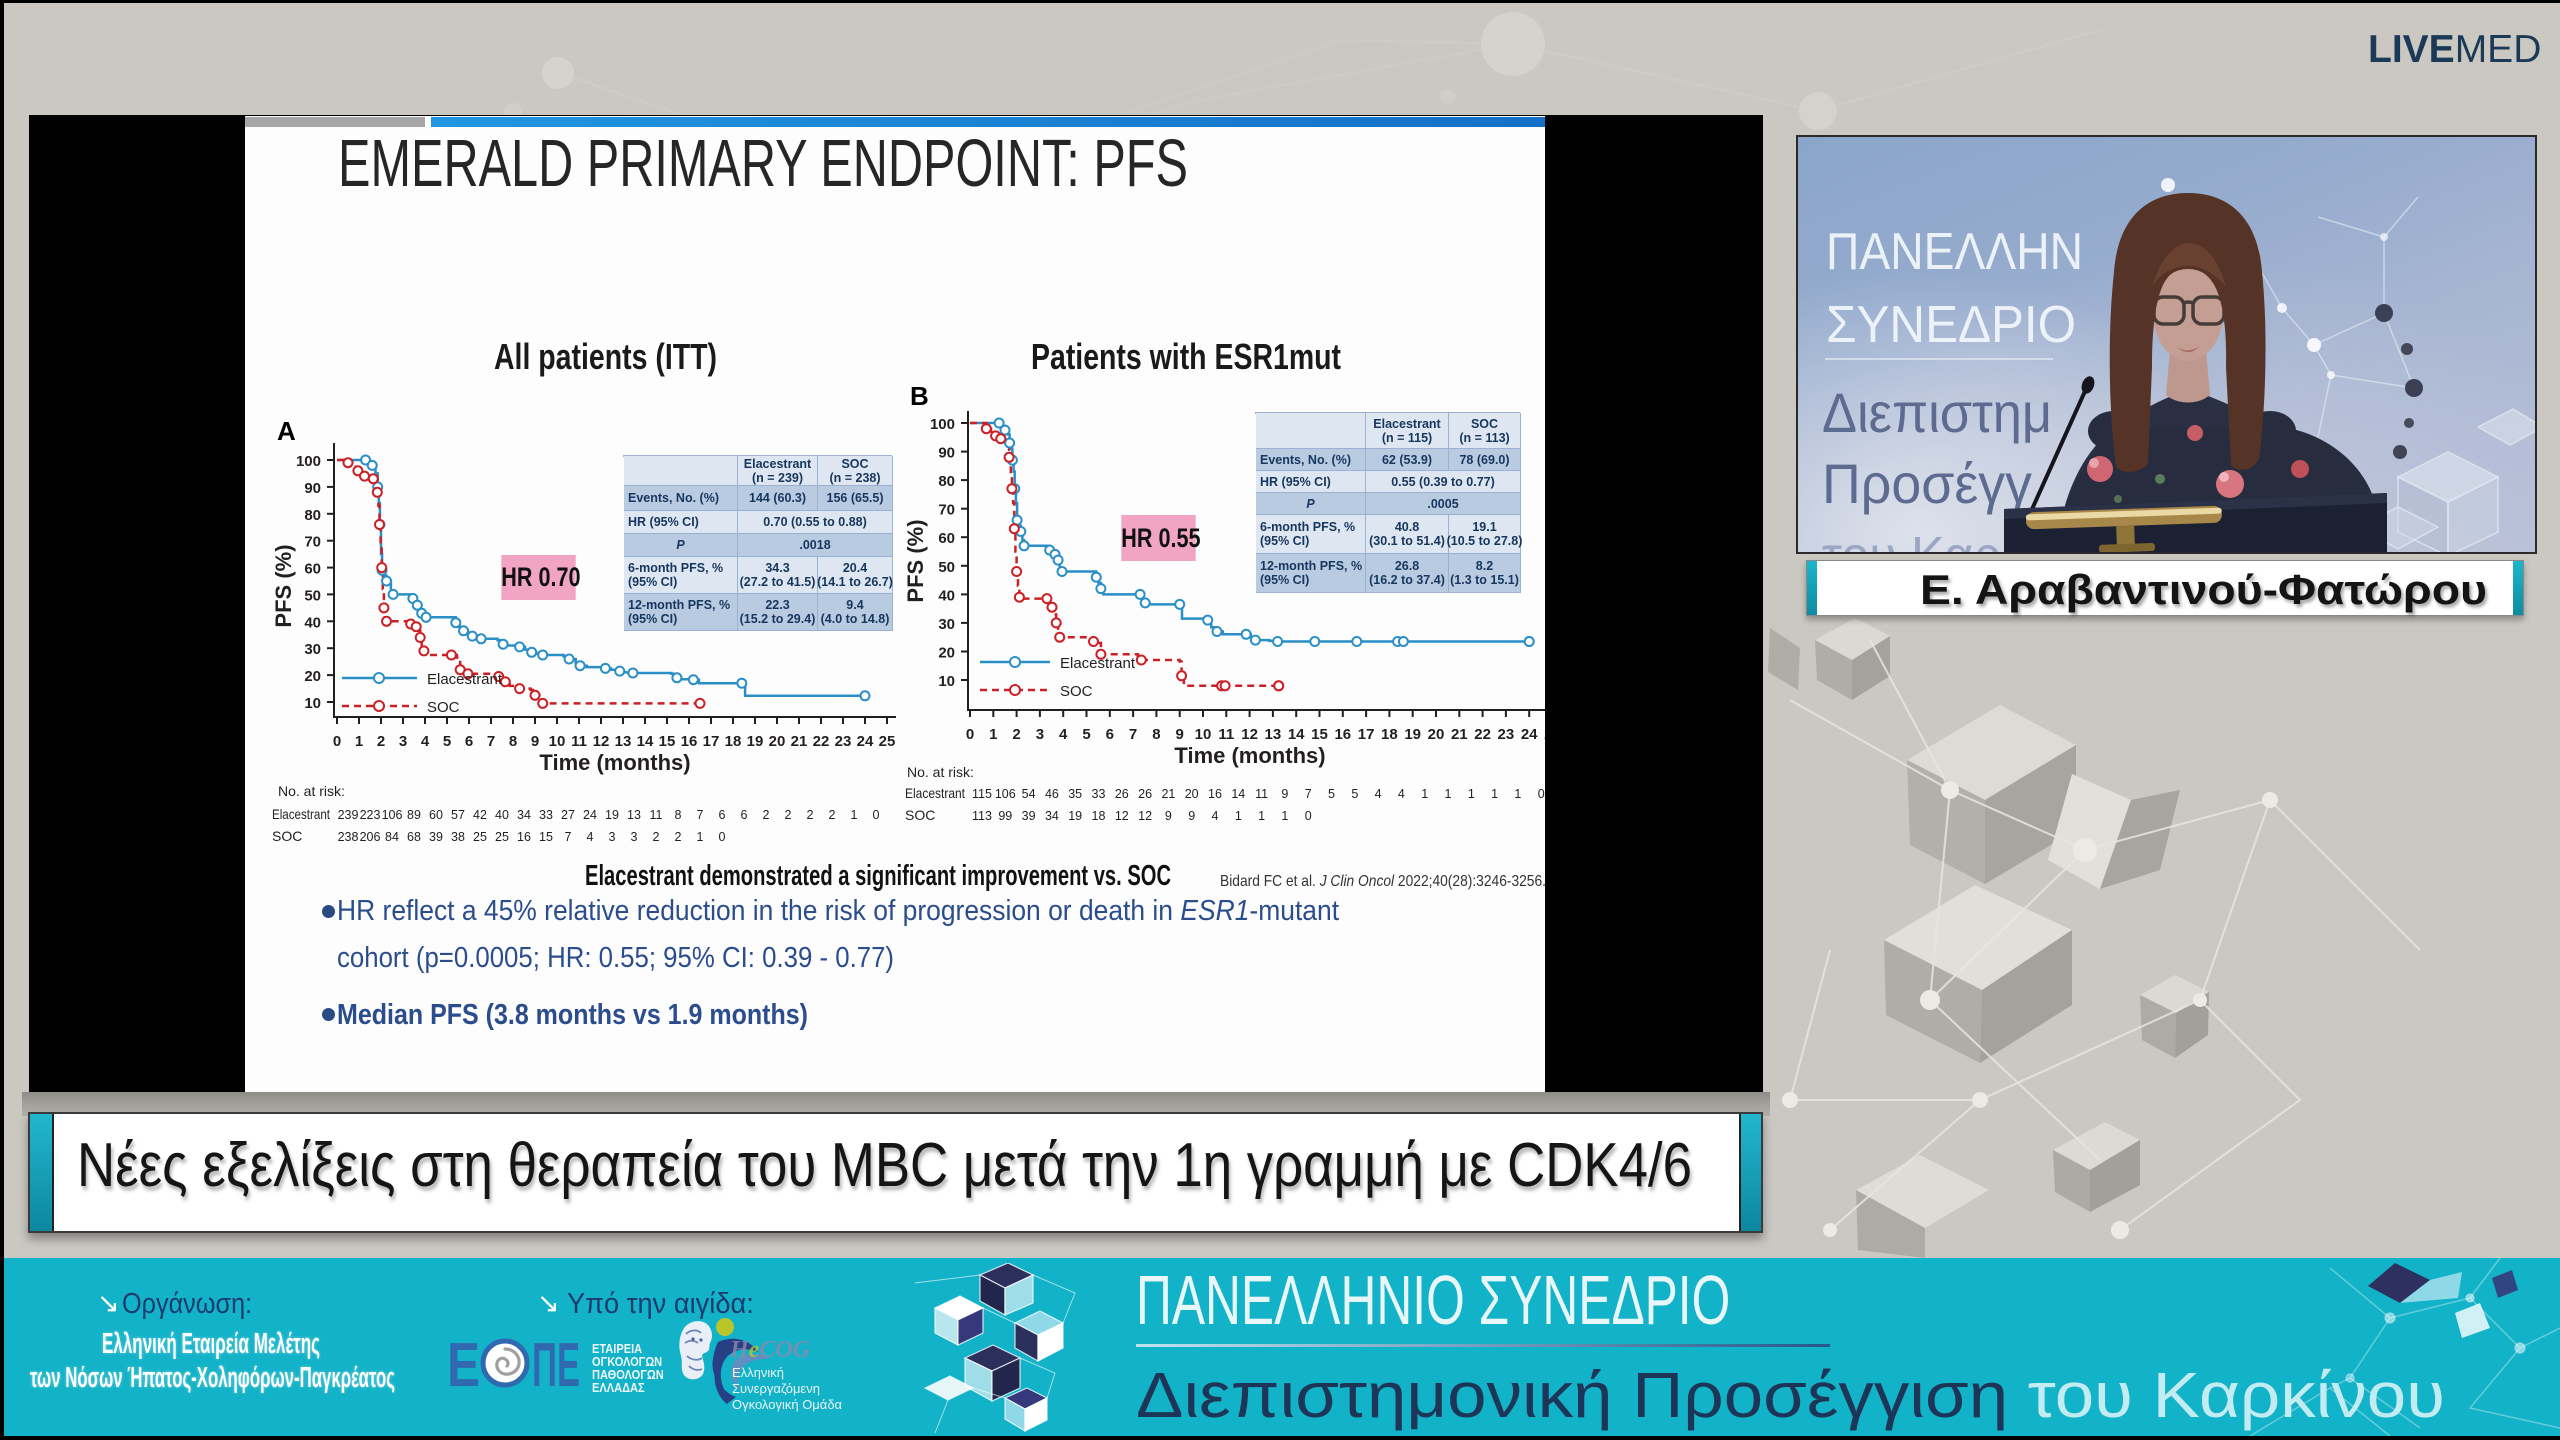 The width and height of the screenshot is (2560, 1440). I want to click on svg-text: 99, so click(1005, 816).